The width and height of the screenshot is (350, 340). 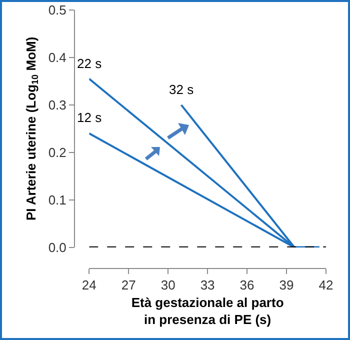 I want to click on y-tick-label: 0.3, so click(x=57, y=104).